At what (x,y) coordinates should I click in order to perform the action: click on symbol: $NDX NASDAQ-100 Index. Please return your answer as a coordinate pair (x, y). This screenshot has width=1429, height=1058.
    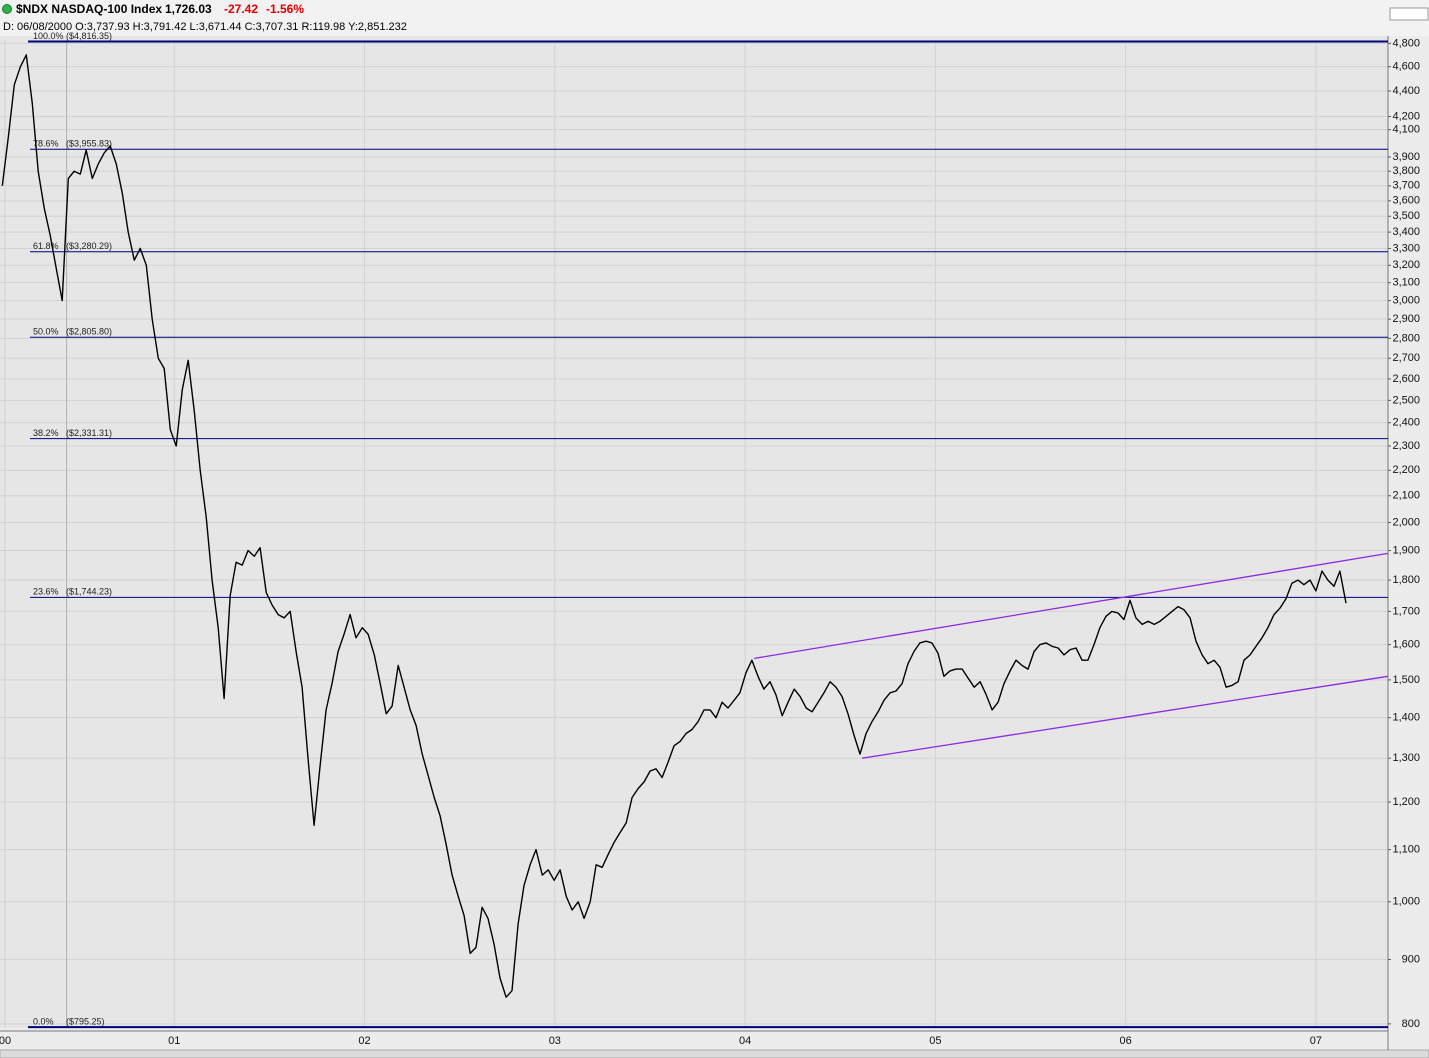
    Looking at the image, I should click on (89, 9).